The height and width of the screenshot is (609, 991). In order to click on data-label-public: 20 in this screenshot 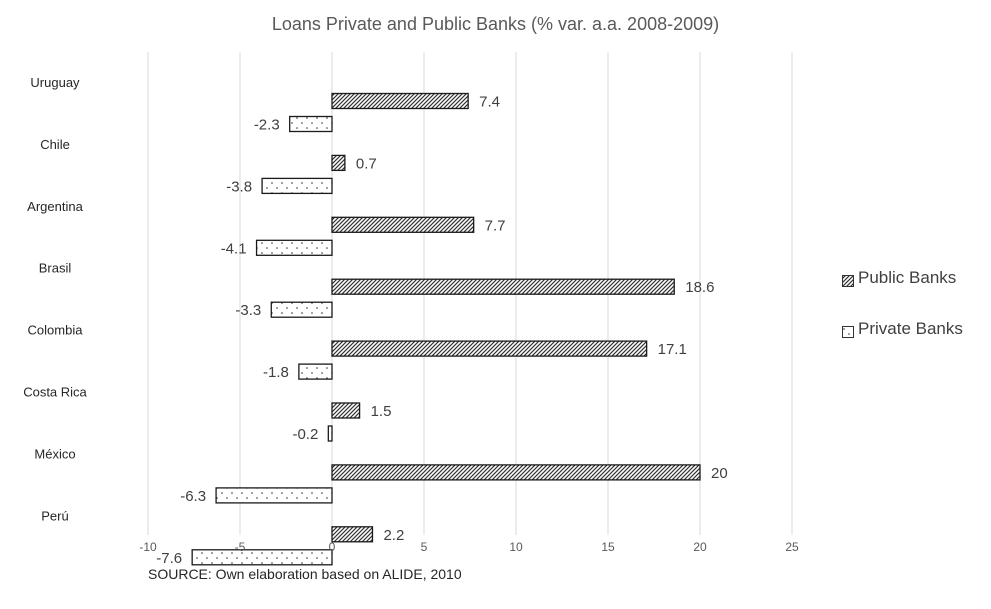, I will do `click(719, 473)`.